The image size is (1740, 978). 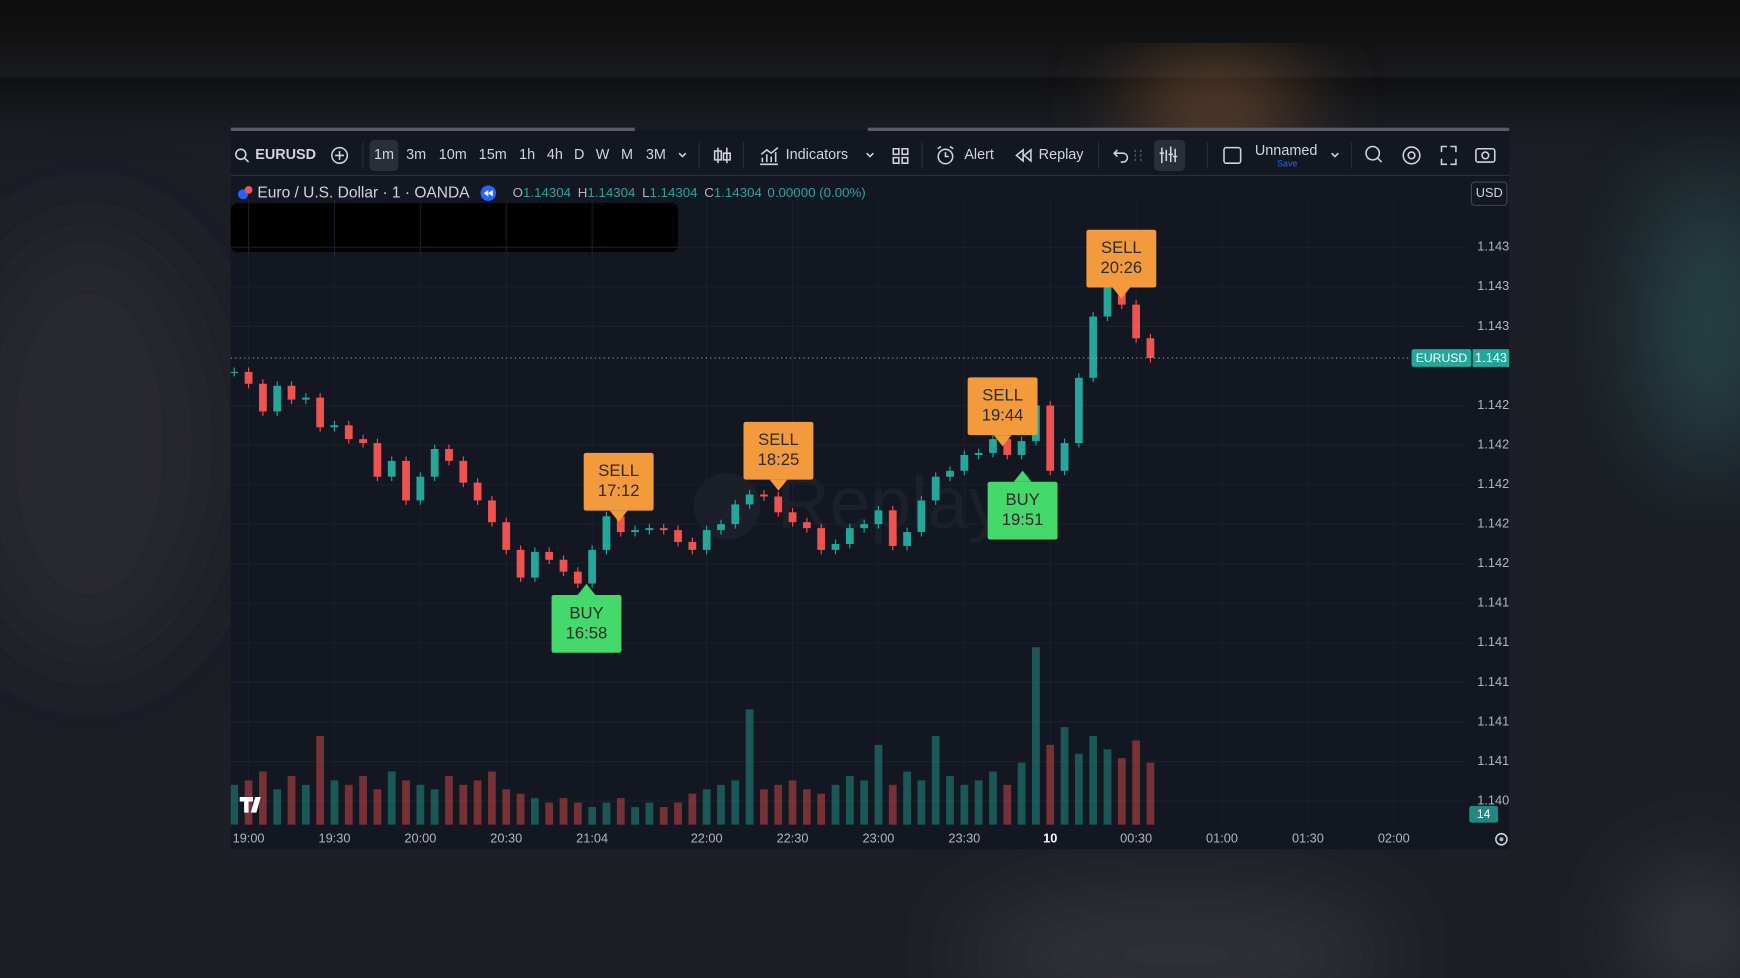 What do you see at coordinates (335, 838) in the screenshot?
I see `x-tick-label: 19:30` at bounding box center [335, 838].